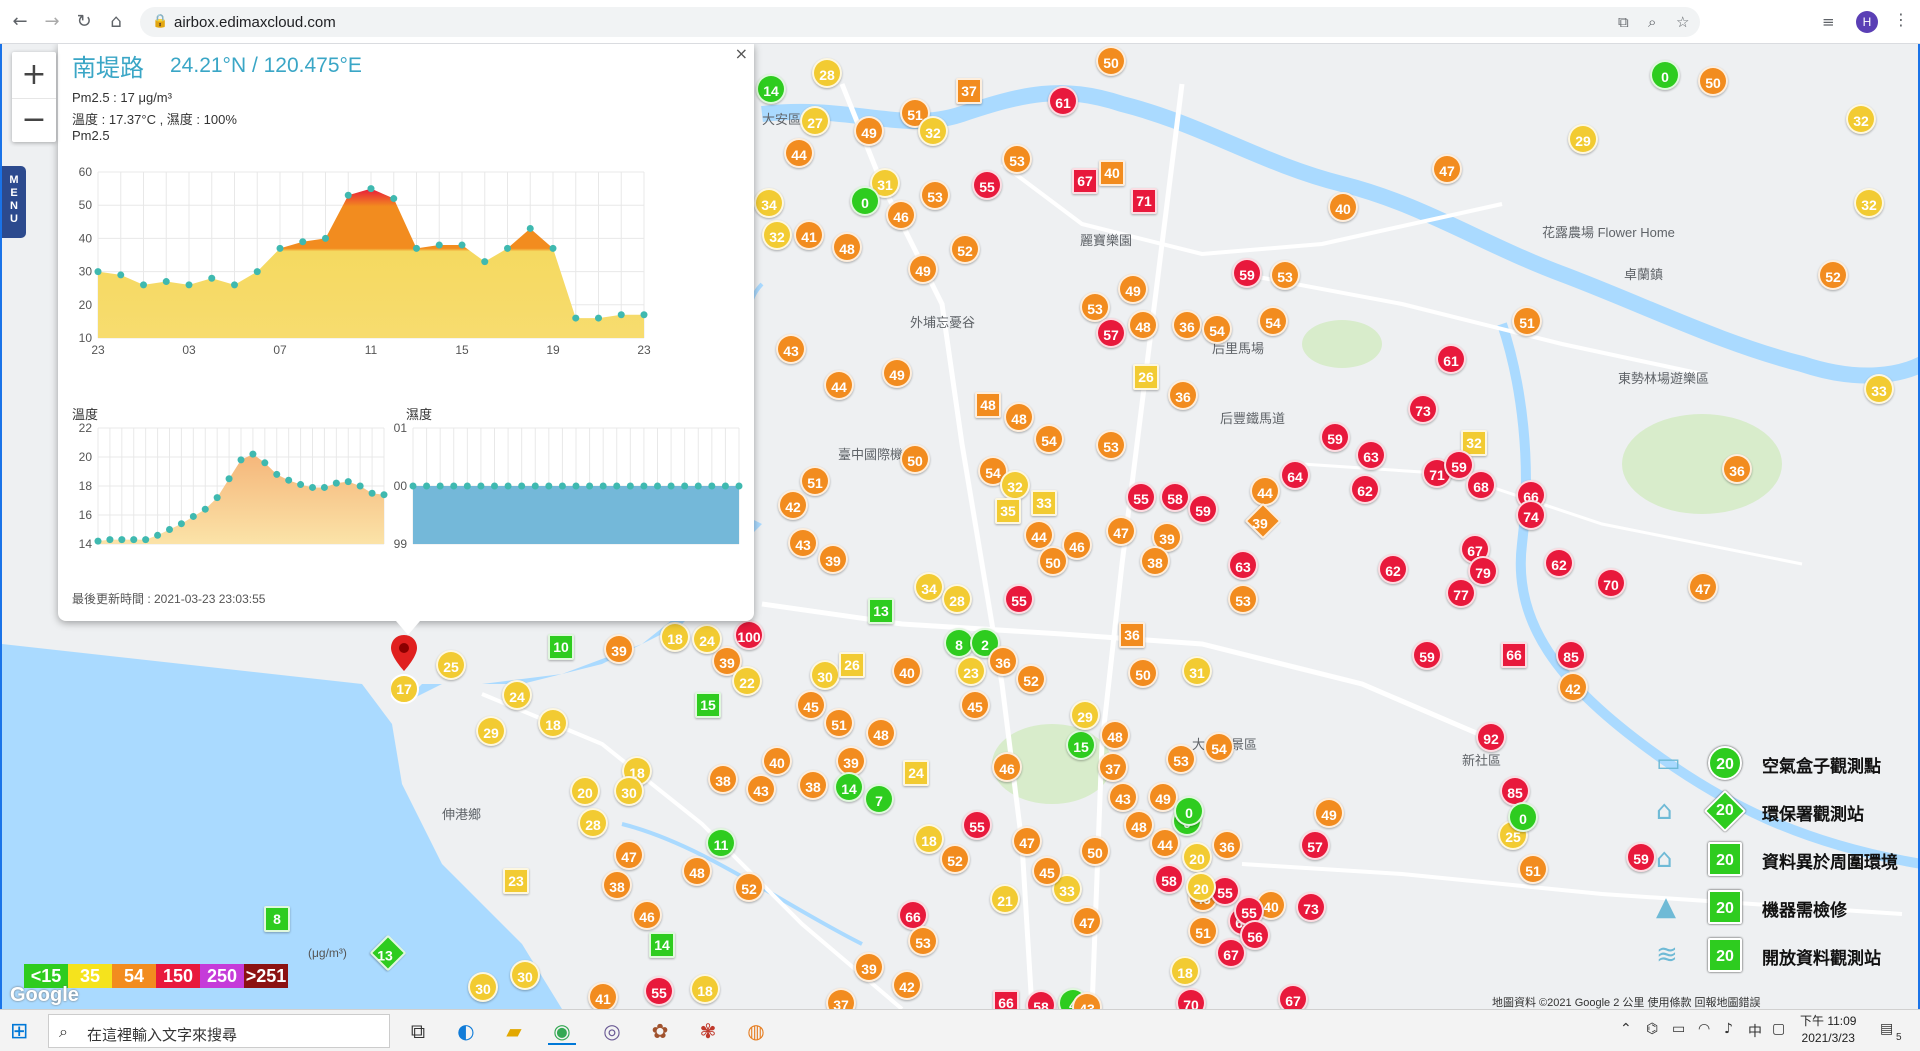 The height and width of the screenshot is (1051, 1920). Describe the element at coordinates (1008, 511) in the screenshot. I see `sensor-marker: 35` at that location.